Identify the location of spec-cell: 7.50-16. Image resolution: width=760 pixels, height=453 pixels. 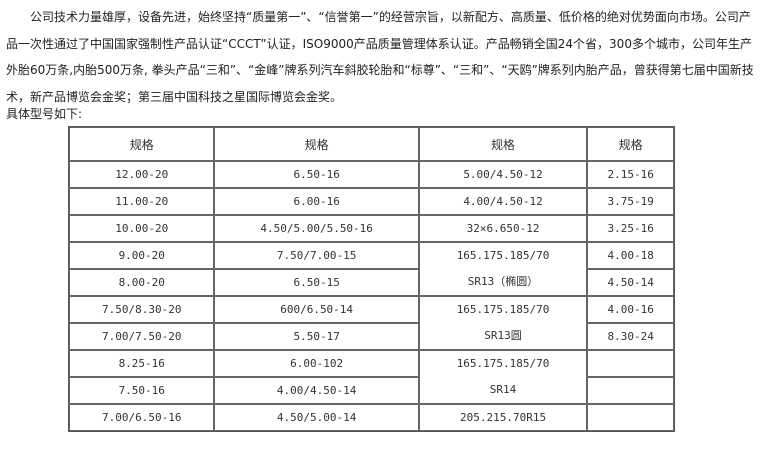
(142, 390).